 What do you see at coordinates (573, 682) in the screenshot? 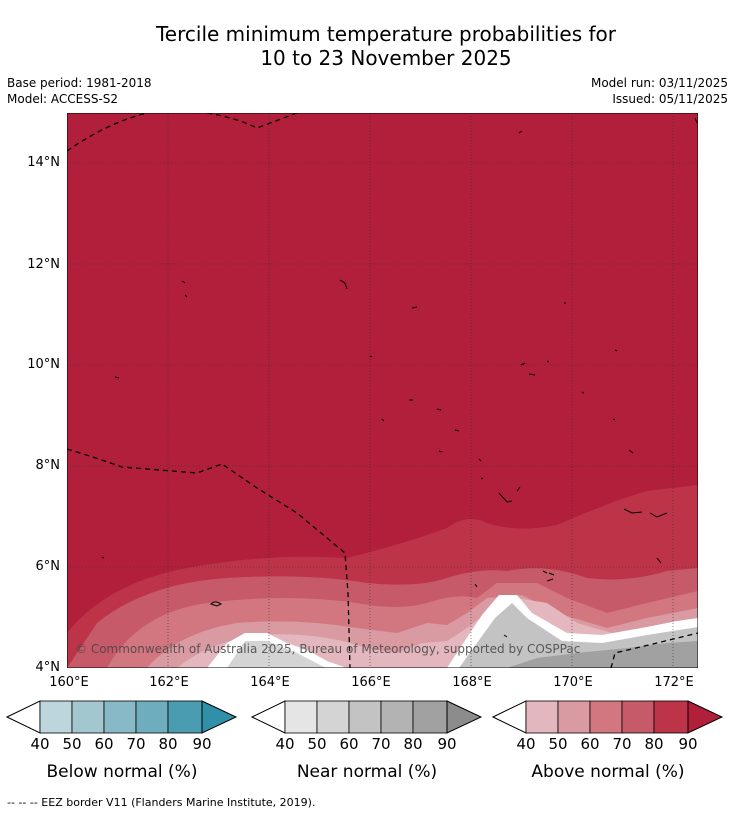
I see `lon-label-170e: 170°E` at bounding box center [573, 682].